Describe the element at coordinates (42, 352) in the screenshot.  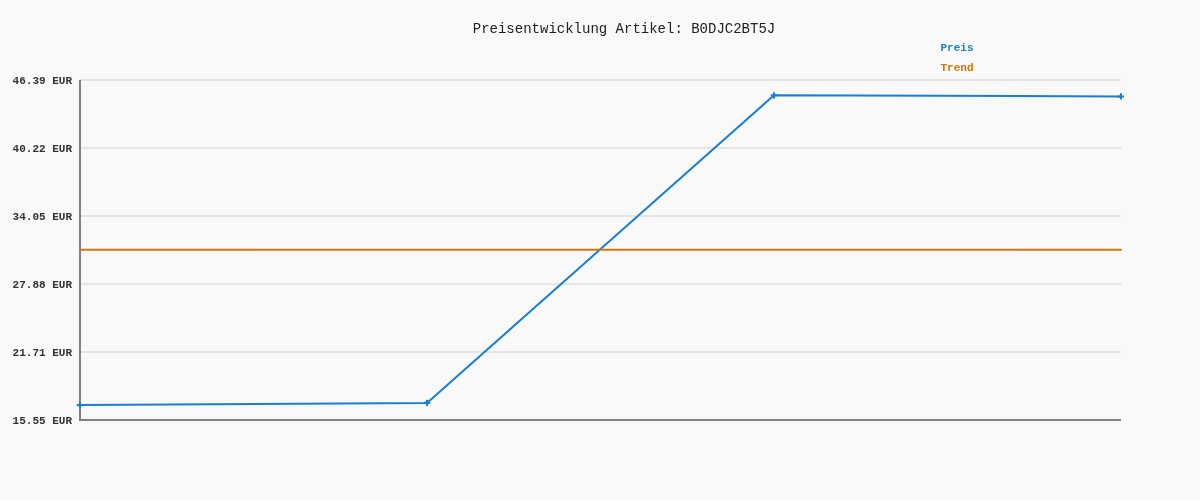
I see `y-tick-label: 21.71 EUR` at that location.